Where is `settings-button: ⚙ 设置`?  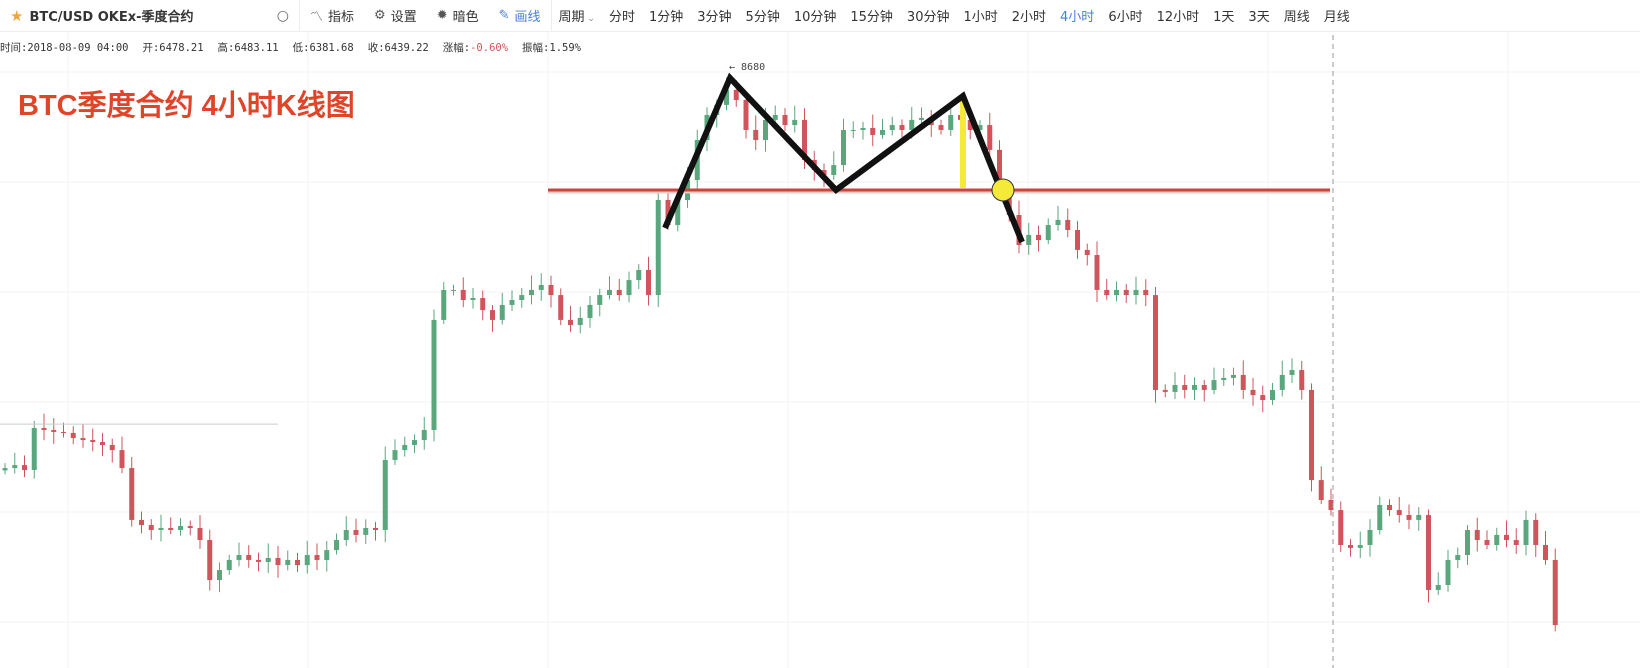
settings-button: ⚙ 设置 is located at coordinates (395, 16).